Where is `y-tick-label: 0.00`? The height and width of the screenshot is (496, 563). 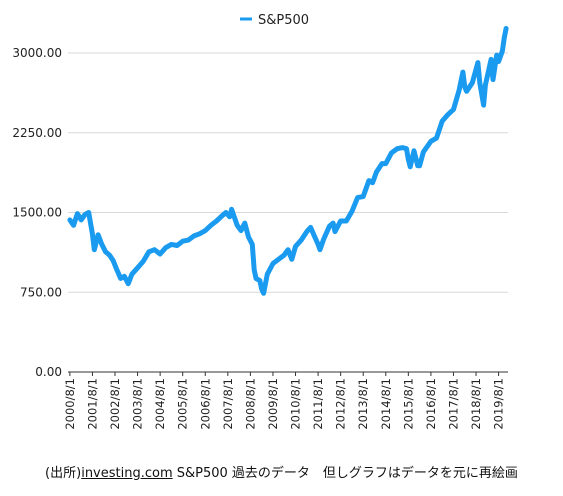 y-tick-label: 0.00 is located at coordinates (48, 372).